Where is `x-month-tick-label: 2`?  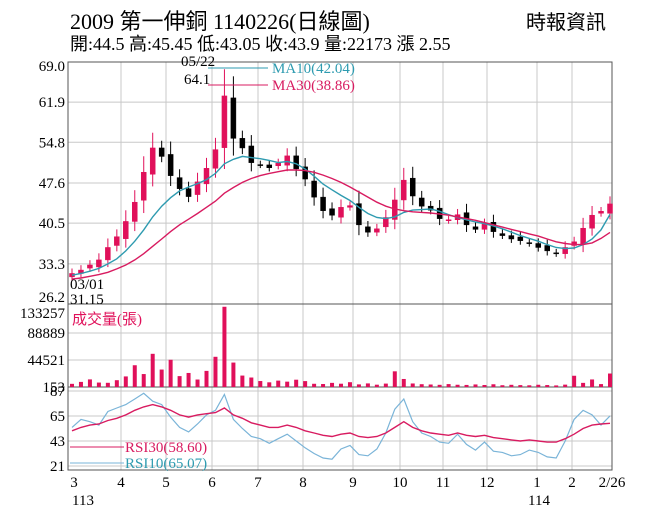 x-month-tick-label: 2 is located at coordinates (572, 483).